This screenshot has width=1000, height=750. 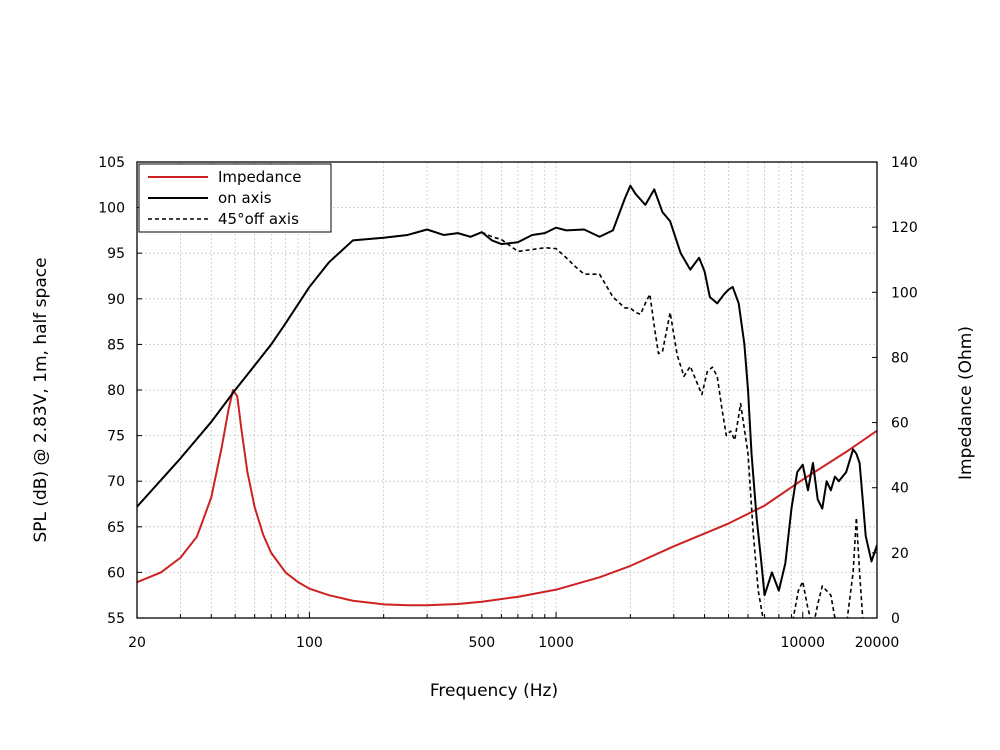 What do you see at coordinates (116, 528) in the screenshot?
I see `y-tick-label: 65` at bounding box center [116, 528].